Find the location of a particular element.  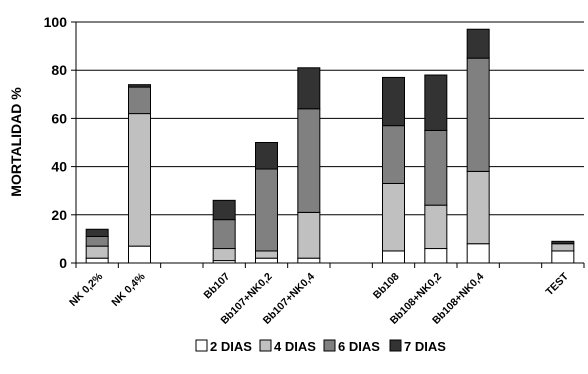

y-tick-labels: 0 20 40 60 80 100 is located at coordinates (56, 142).